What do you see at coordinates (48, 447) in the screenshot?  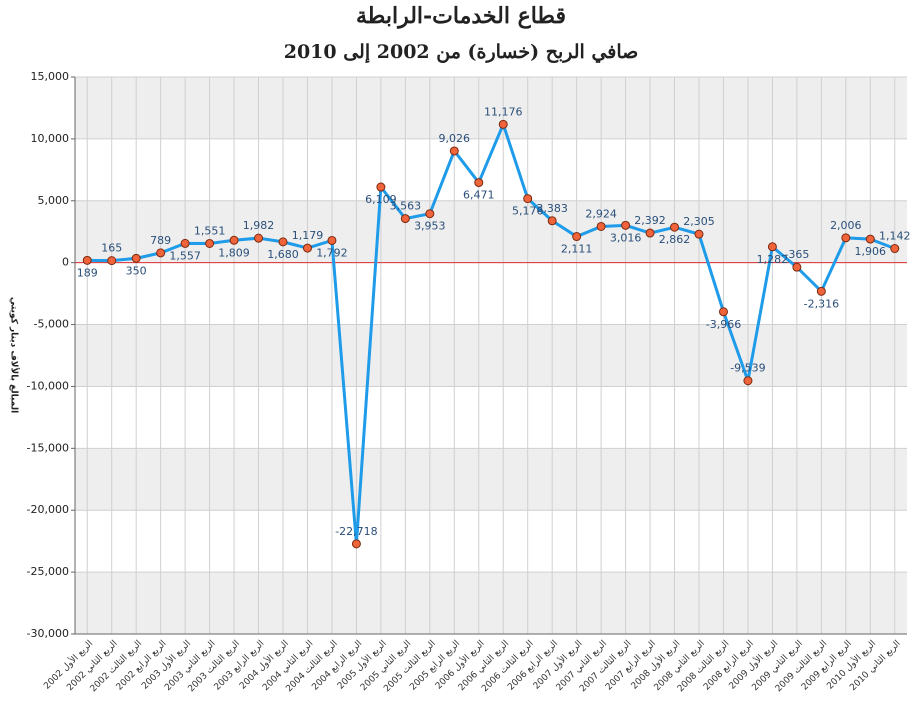 I see `y-tick-label: -15,000` at bounding box center [48, 447].